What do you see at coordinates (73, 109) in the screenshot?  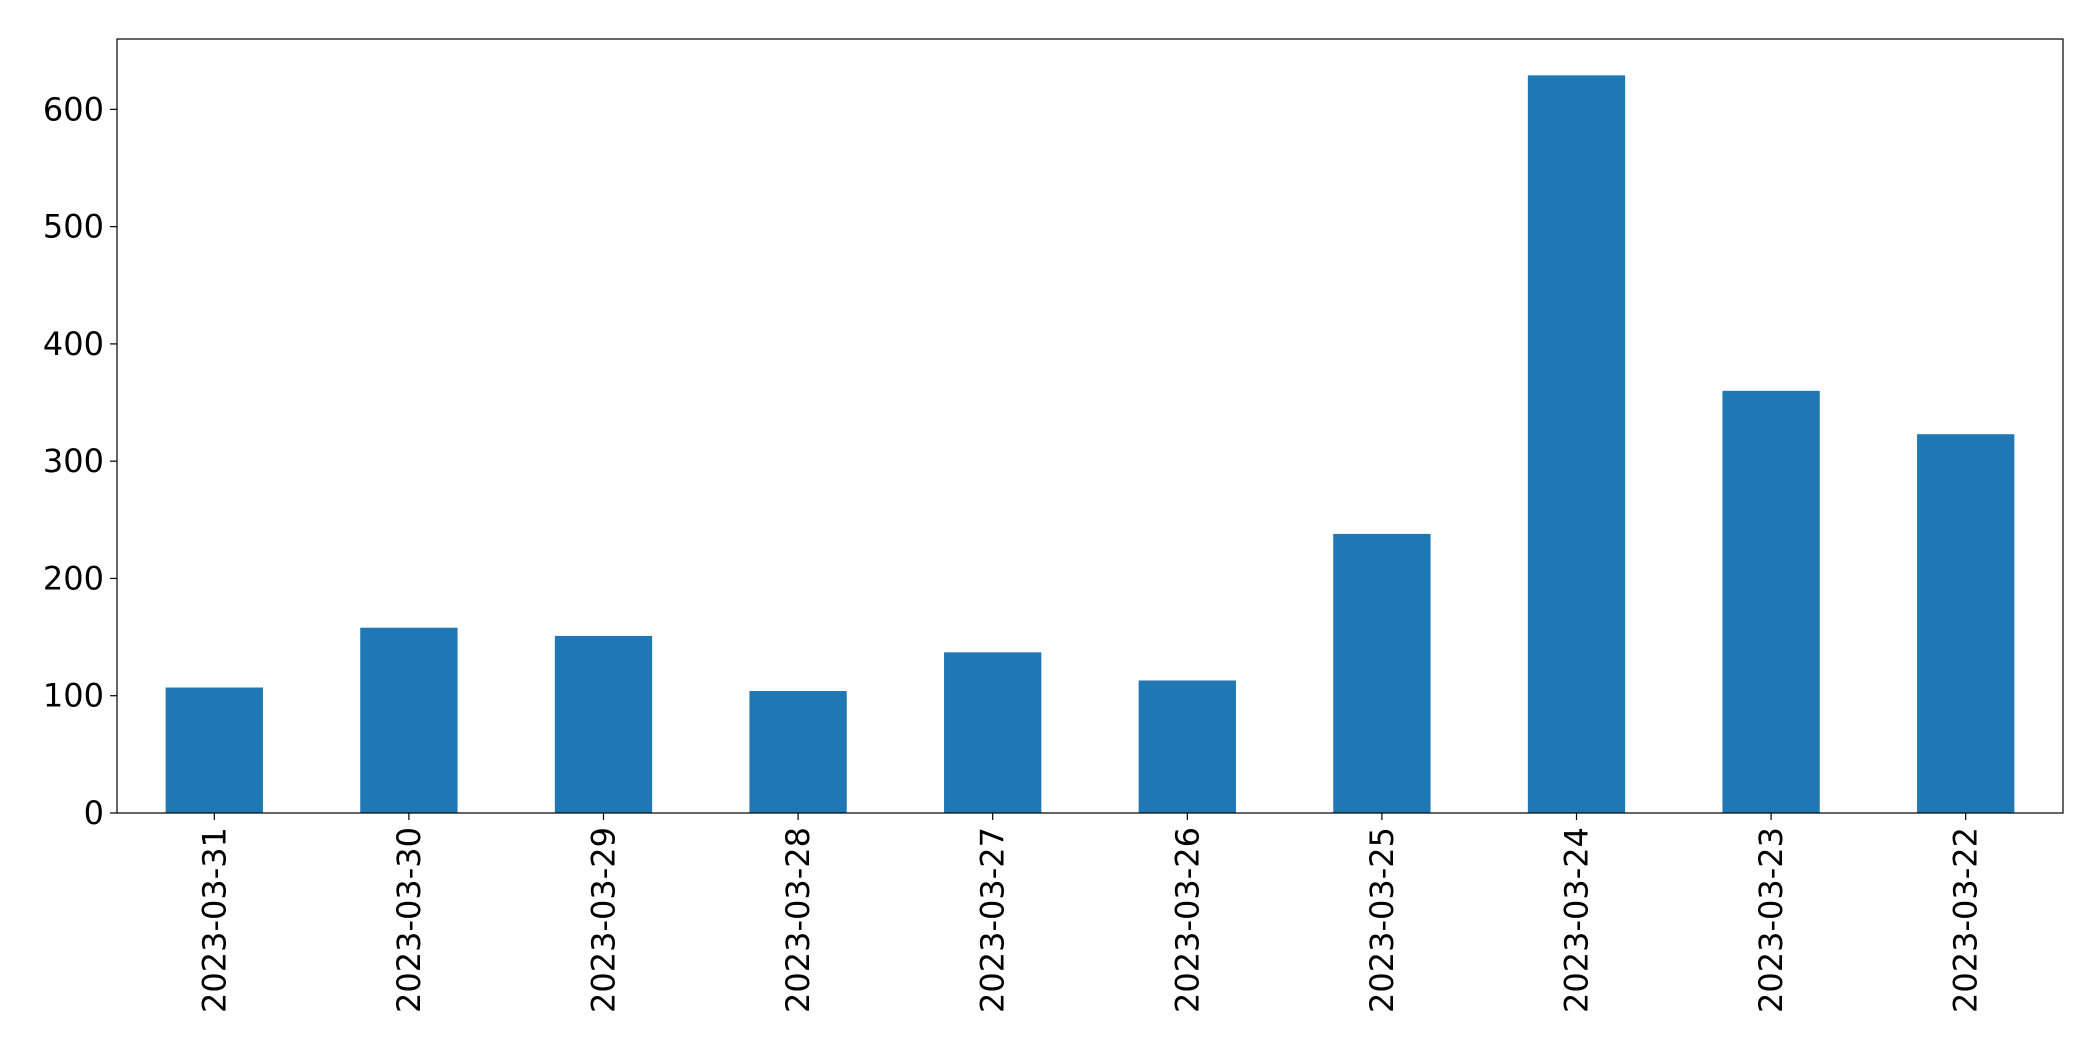 I see `y-tick-label: 600` at bounding box center [73, 109].